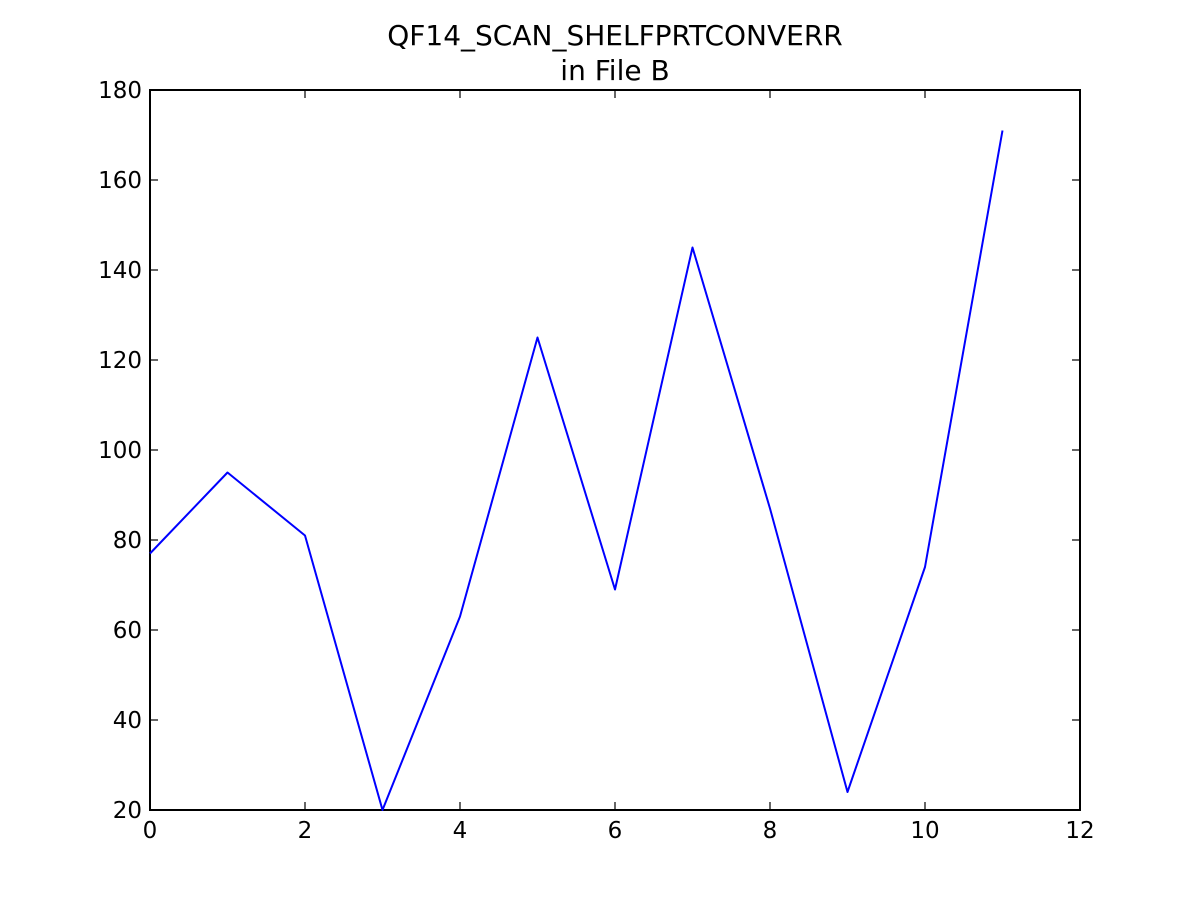 This screenshot has width=1200, height=900. Describe the element at coordinates (127, 541) in the screenshot. I see `y-tick-label-3: 80` at that location.